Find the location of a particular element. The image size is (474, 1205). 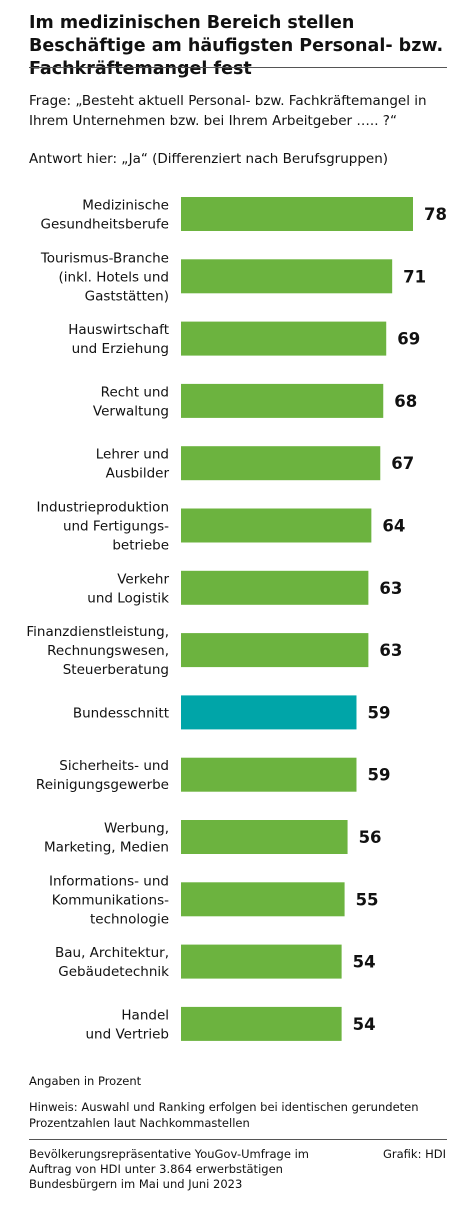

value-label-sicherheits-und-reinigungsgewerbe: 59 is located at coordinates (378, 775).